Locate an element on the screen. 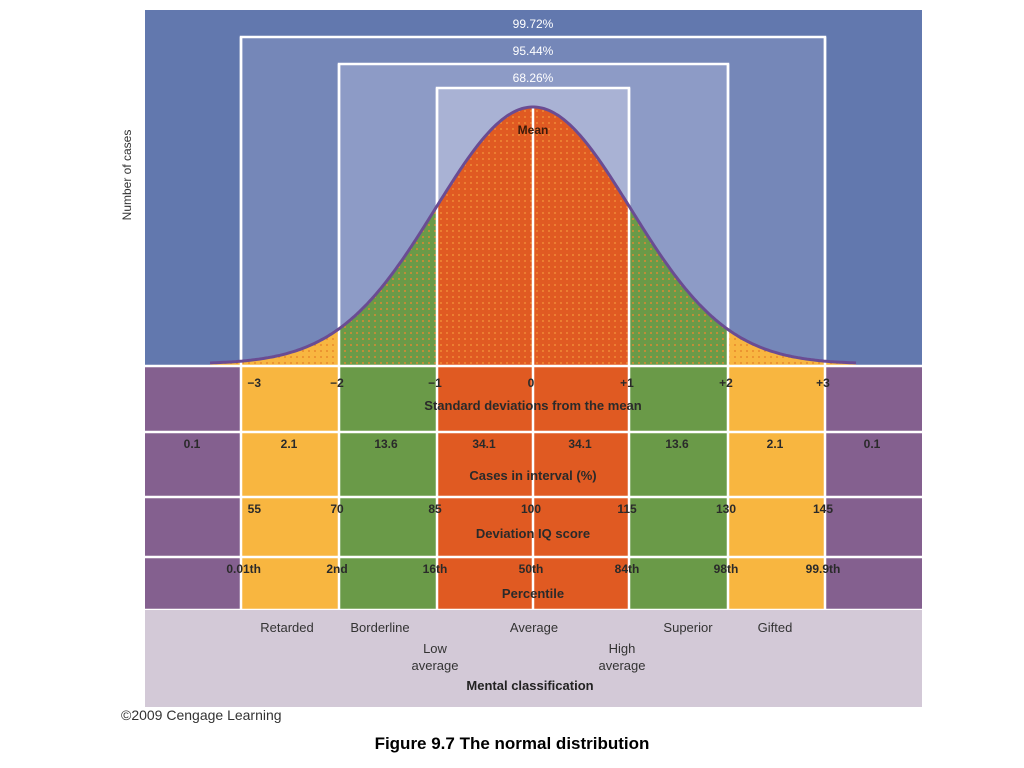 The width and height of the screenshot is (1024, 768). iq-row-value: 130 is located at coordinates (726, 509).